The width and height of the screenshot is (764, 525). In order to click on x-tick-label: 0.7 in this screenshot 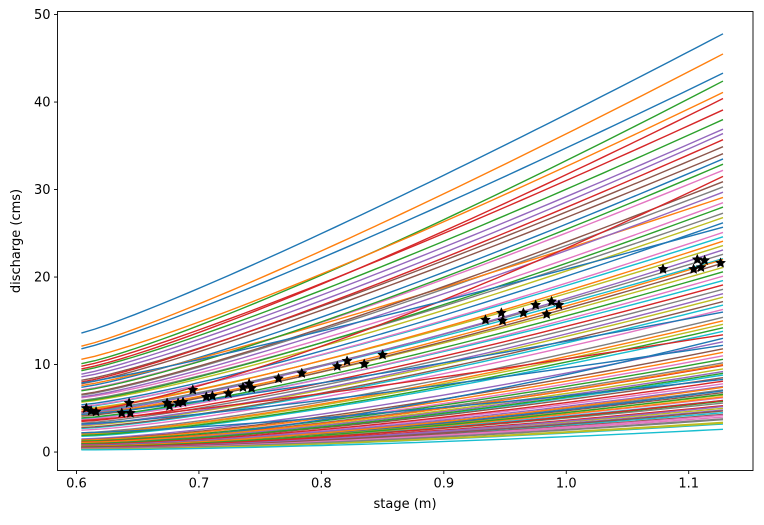, I will do `click(199, 484)`.